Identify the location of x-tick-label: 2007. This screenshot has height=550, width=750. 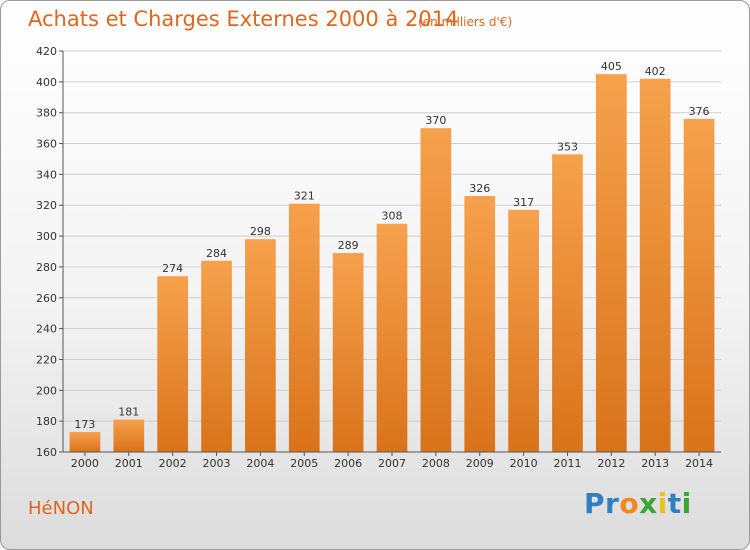
(392, 463).